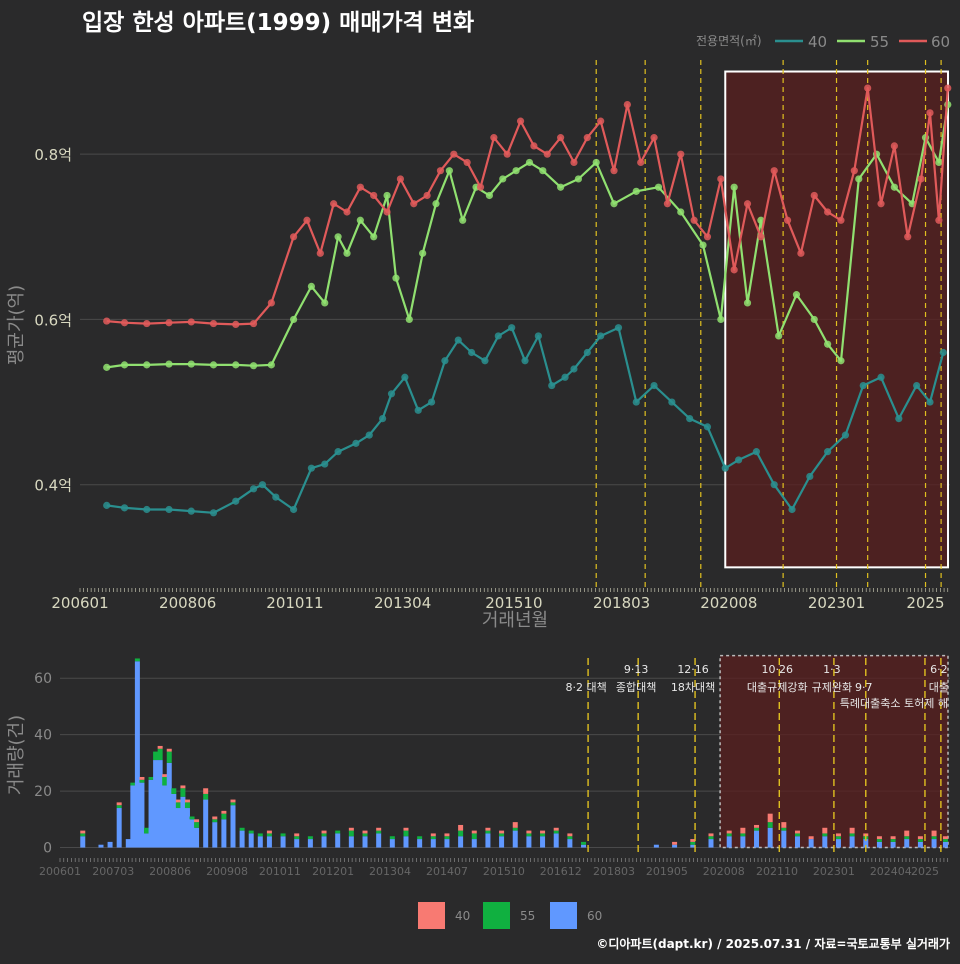 The image size is (960, 964). Describe the element at coordinates (621, 603) in the screenshot. I see `top-x-tick-label: 201803` at that location.